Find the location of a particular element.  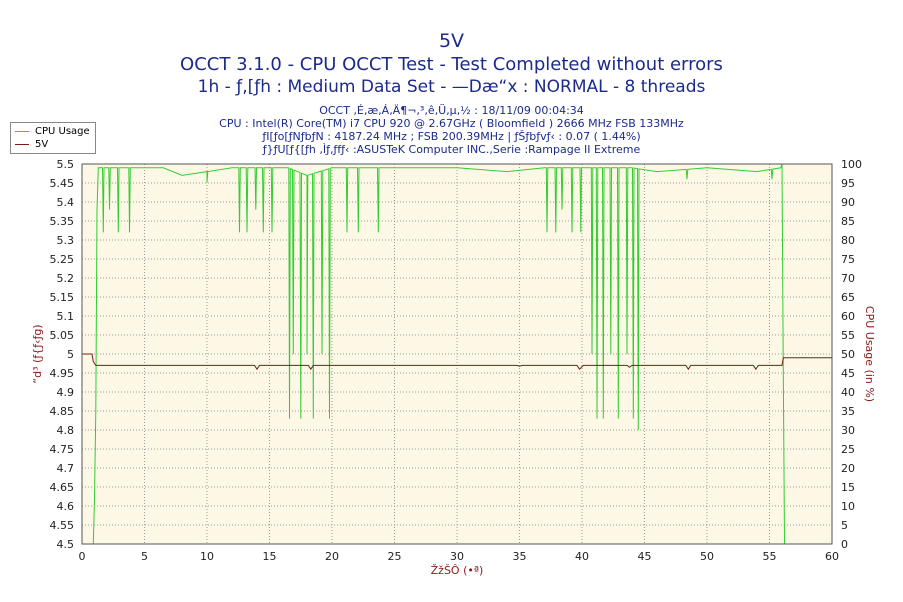

y-right-tick-label: 95 is located at coordinates (848, 183).